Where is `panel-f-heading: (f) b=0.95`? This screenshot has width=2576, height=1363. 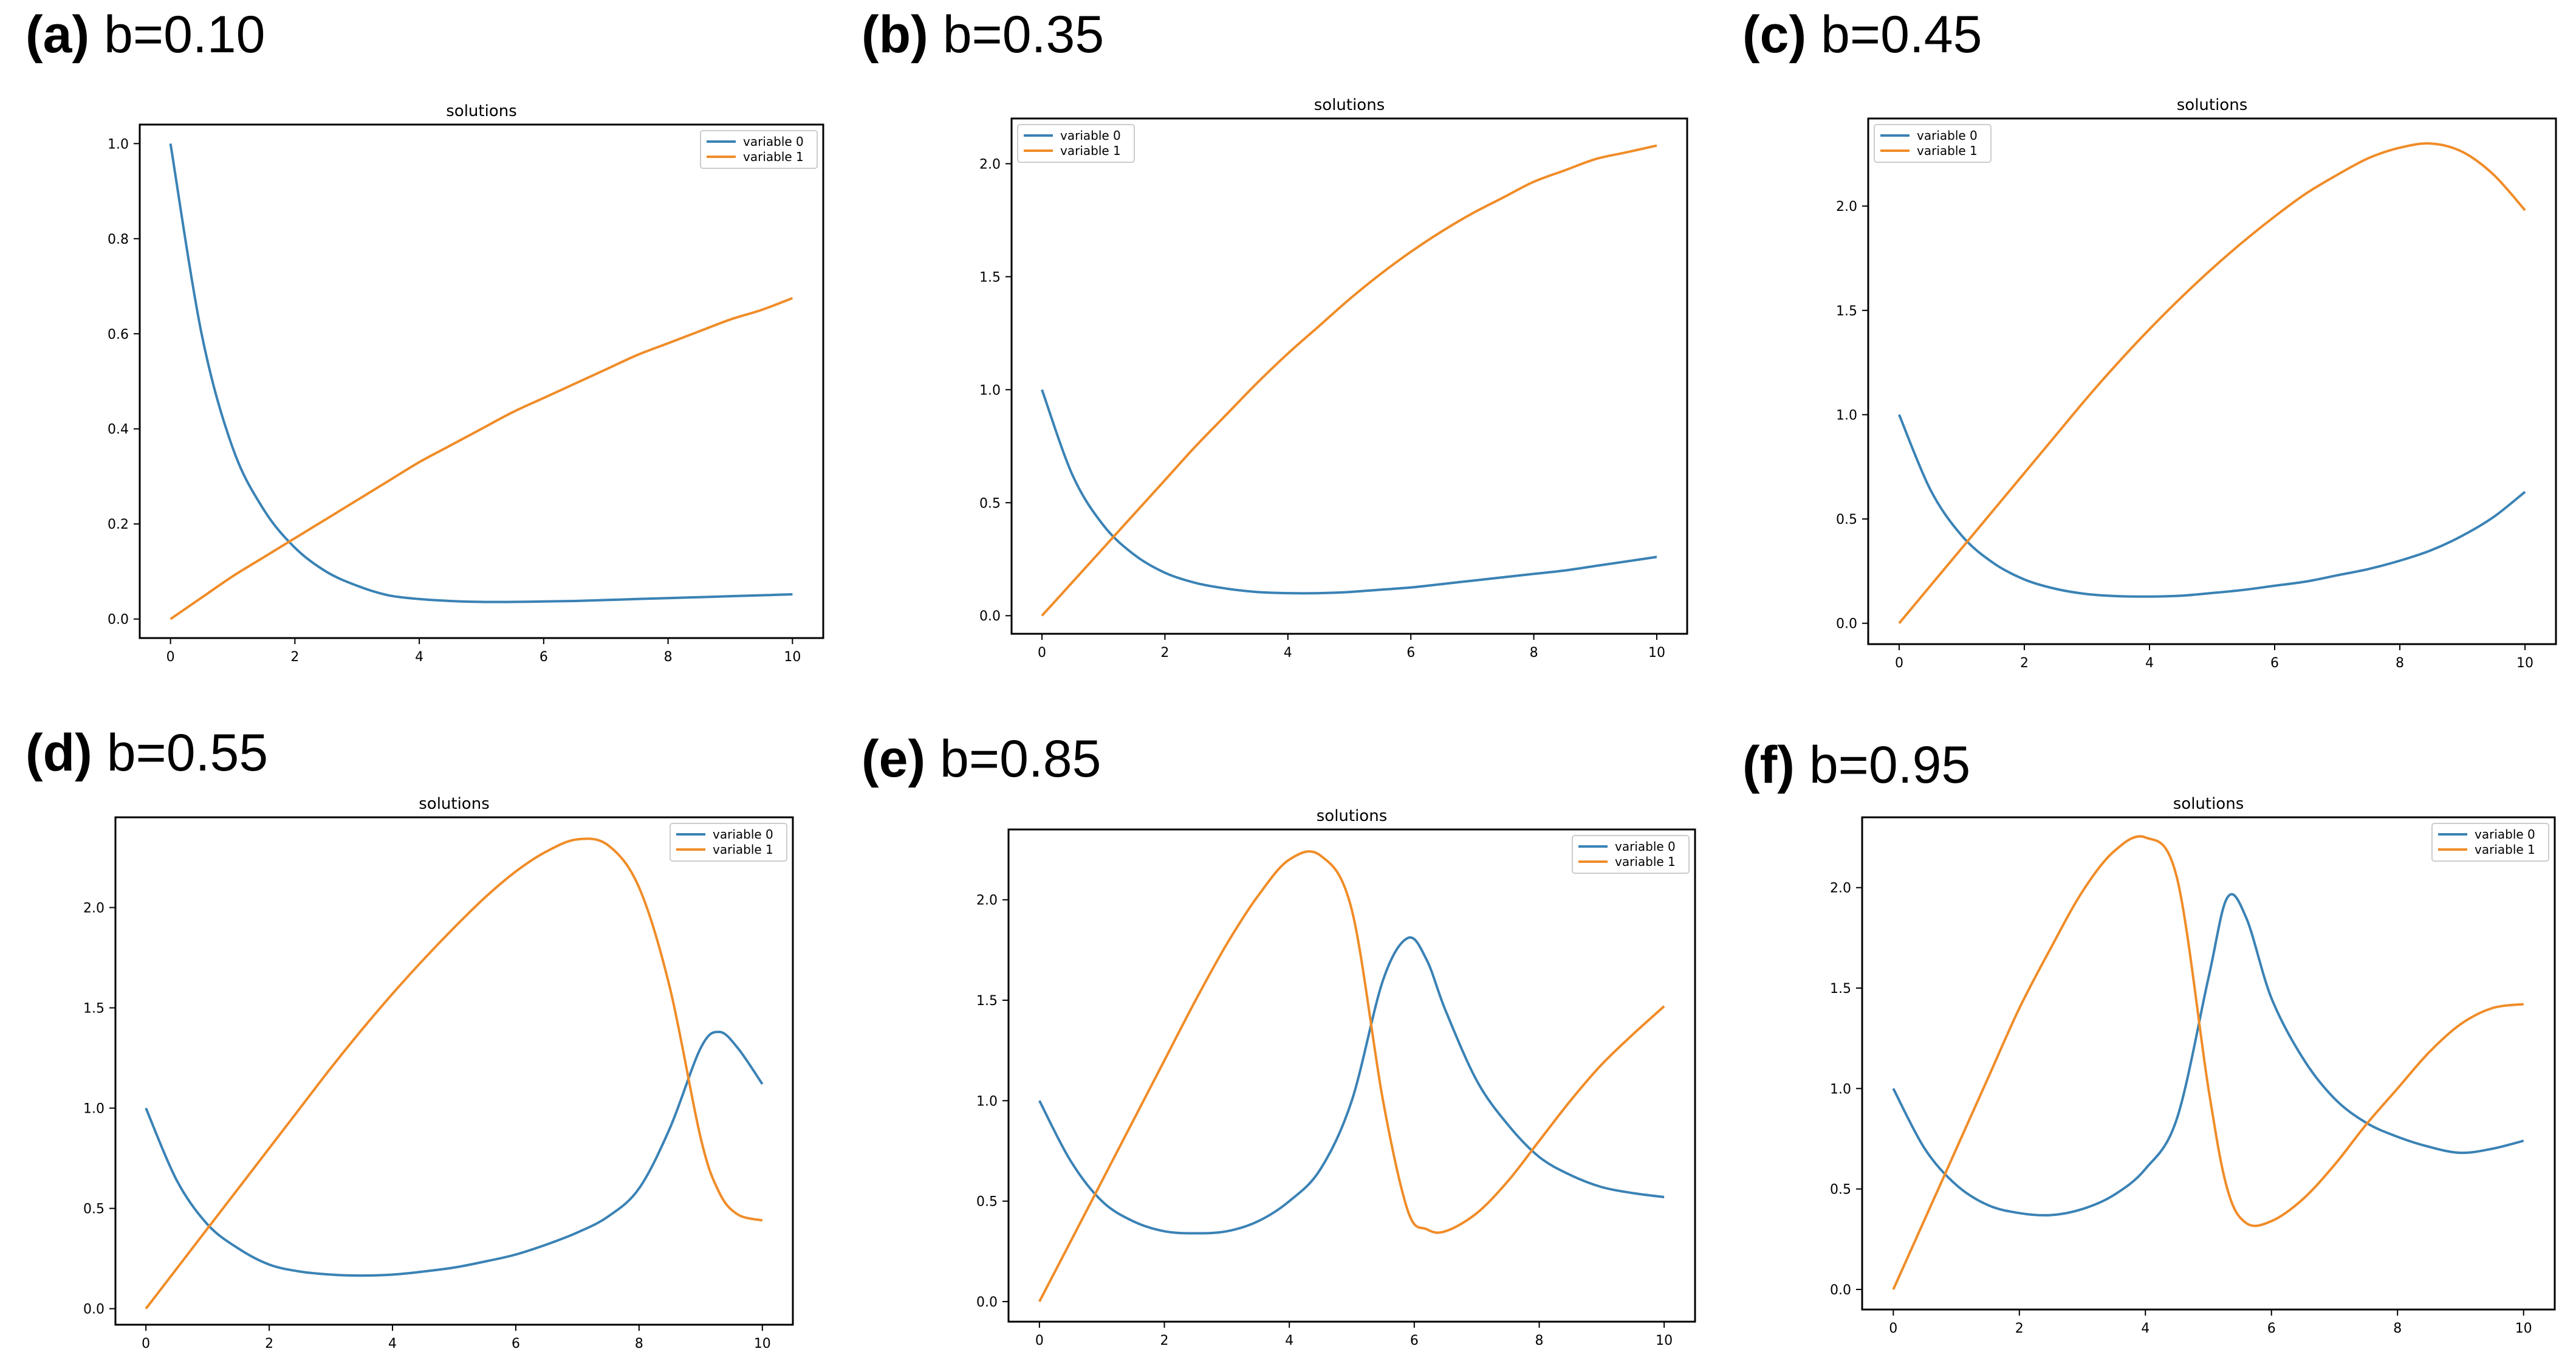
panel-f-heading: (f) b=0.95 is located at coordinates (1856, 765).